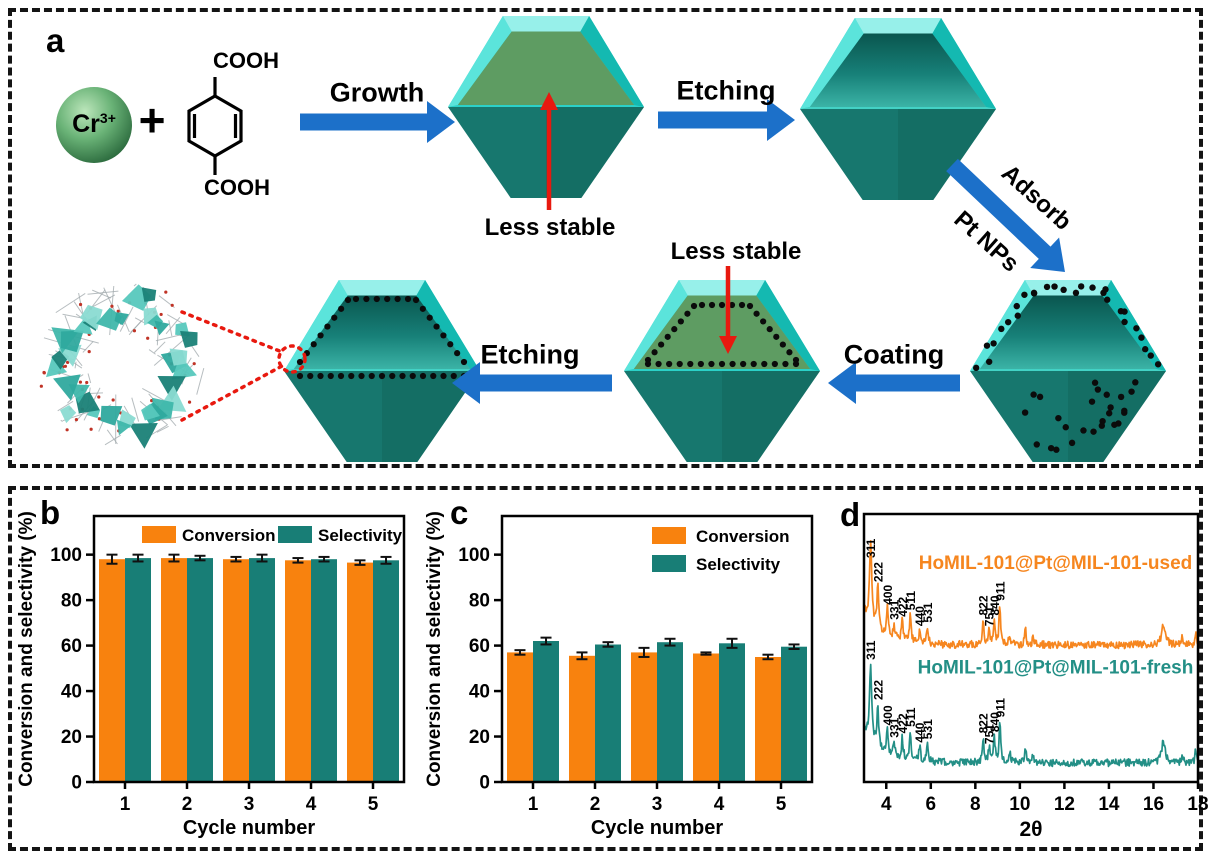 The height and width of the screenshot is (858, 1211). Describe the element at coordinates (1056, 563) in the screenshot. I see `svg-text: HoMIL-101@Pt@MIL-101-used` at that location.